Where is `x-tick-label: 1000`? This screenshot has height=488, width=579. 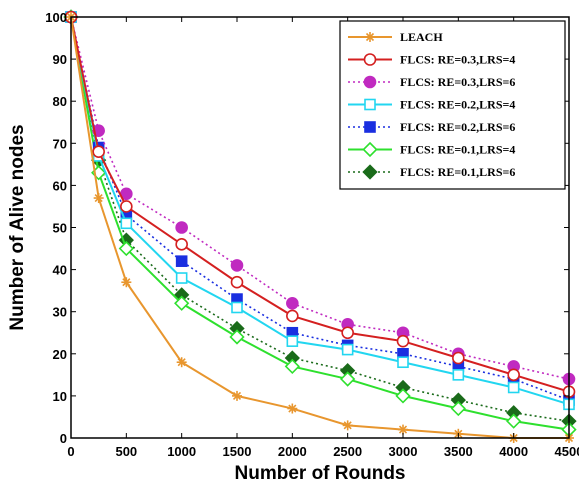
x-tick-label: 1000 is located at coordinates (181, 451).